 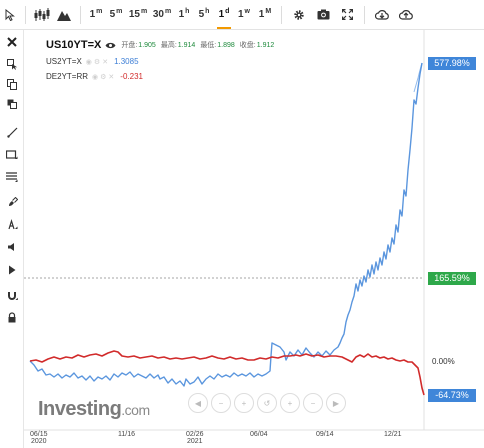 I want to click on timeframe-15m: 15 m, so click(x=138, y=15).